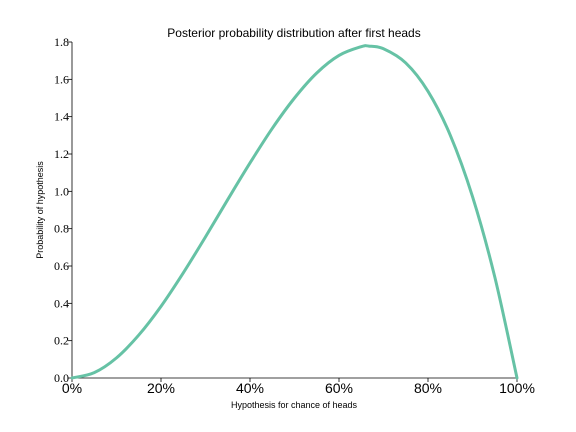 Image resolution: width=576 pixels, height=432 pixels. I want to click on y-tick-label: 1.8, so click(61, 42).